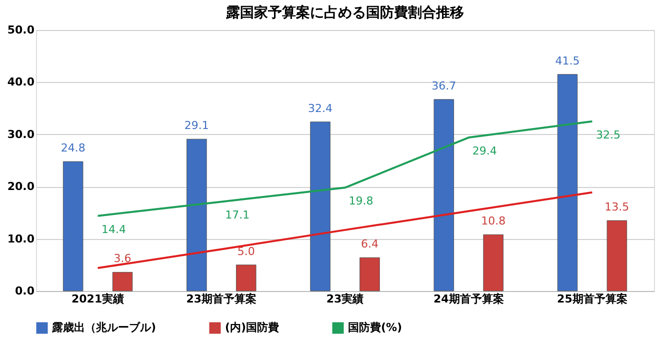  I want to click on legend-label: (内)国防費, so click(252, 327).